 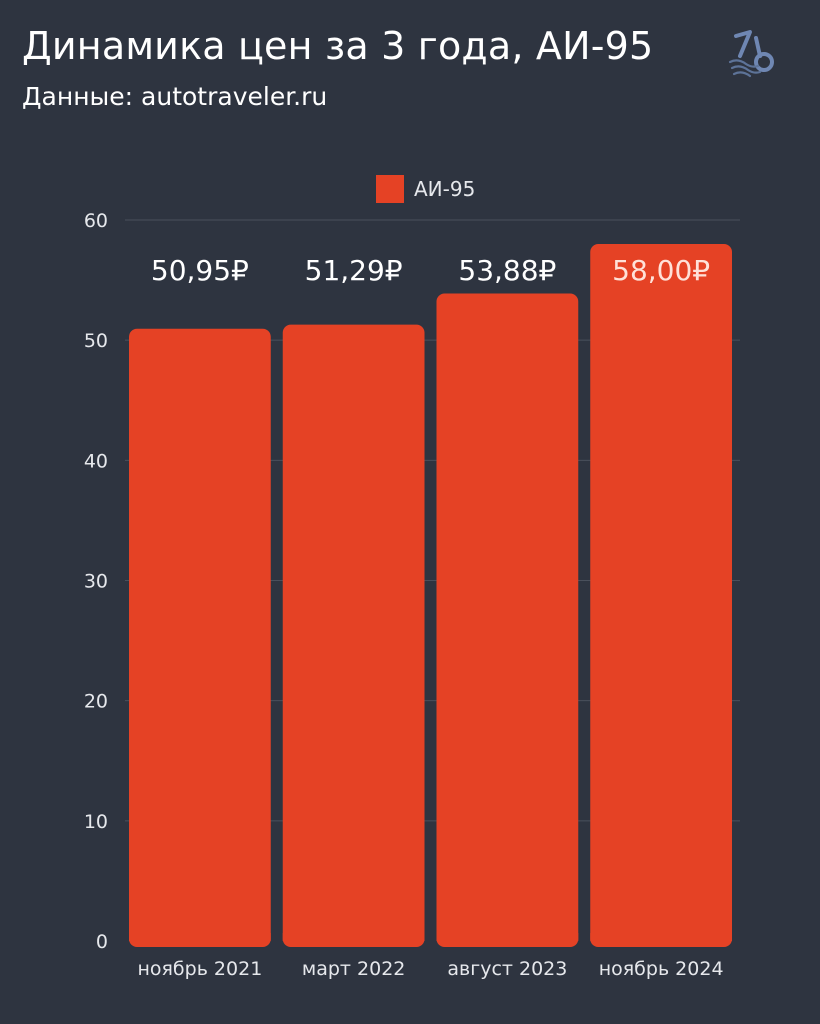 I want to click on y-tick-label: 30, so click(x=96, y=582).